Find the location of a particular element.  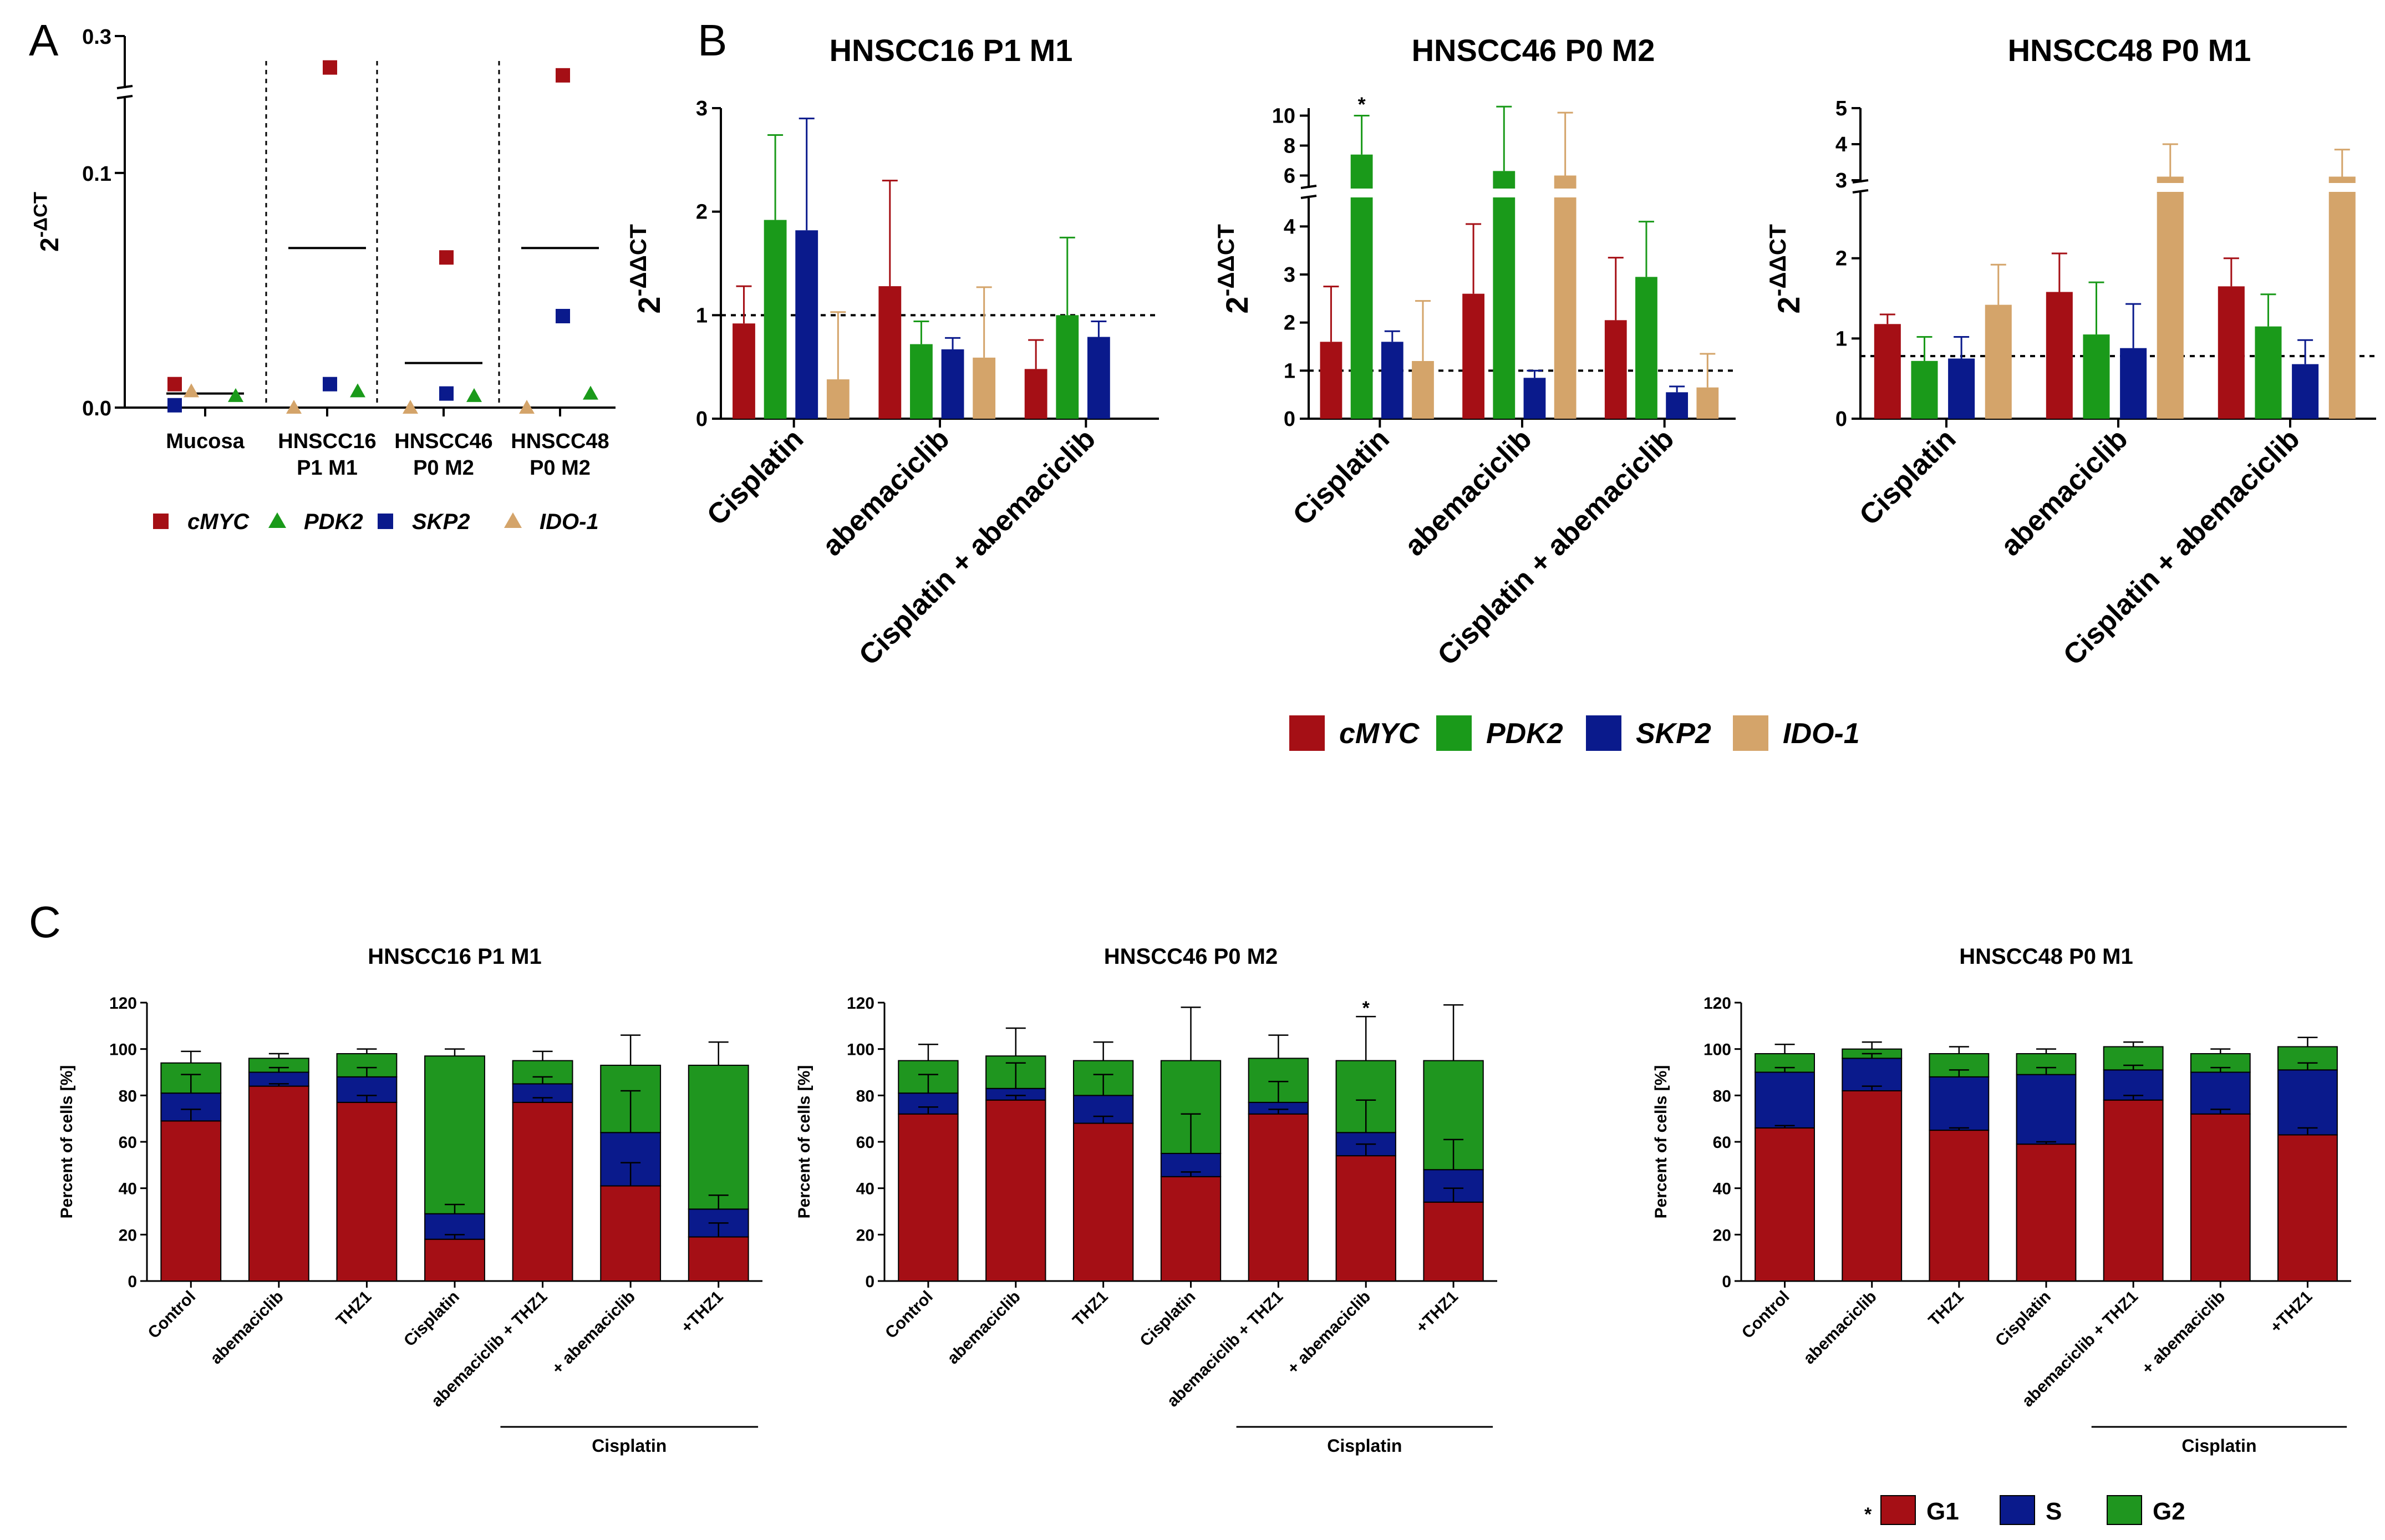

a-y-tick-label: 0.0 is located at coordinates (96, 408).